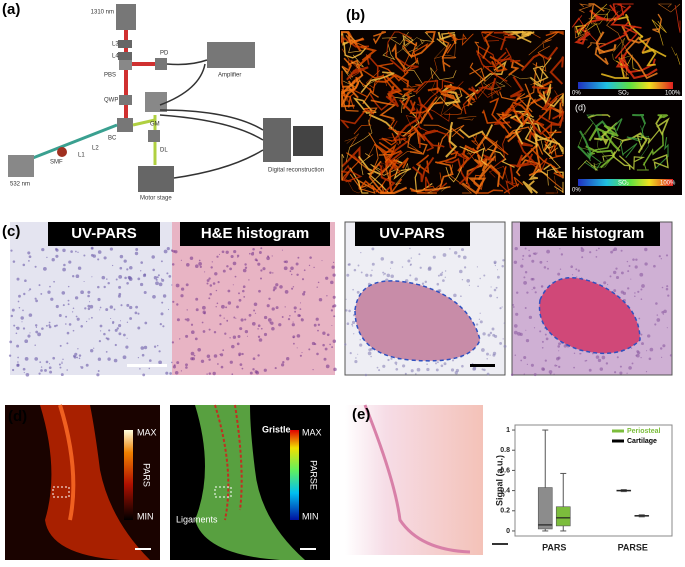 This screenshot has height=567, width=685. What do you see at coordinates (673, 94) in the screenshot?
I see `colorbar-label: 100%` at bounding box center [673, 94].